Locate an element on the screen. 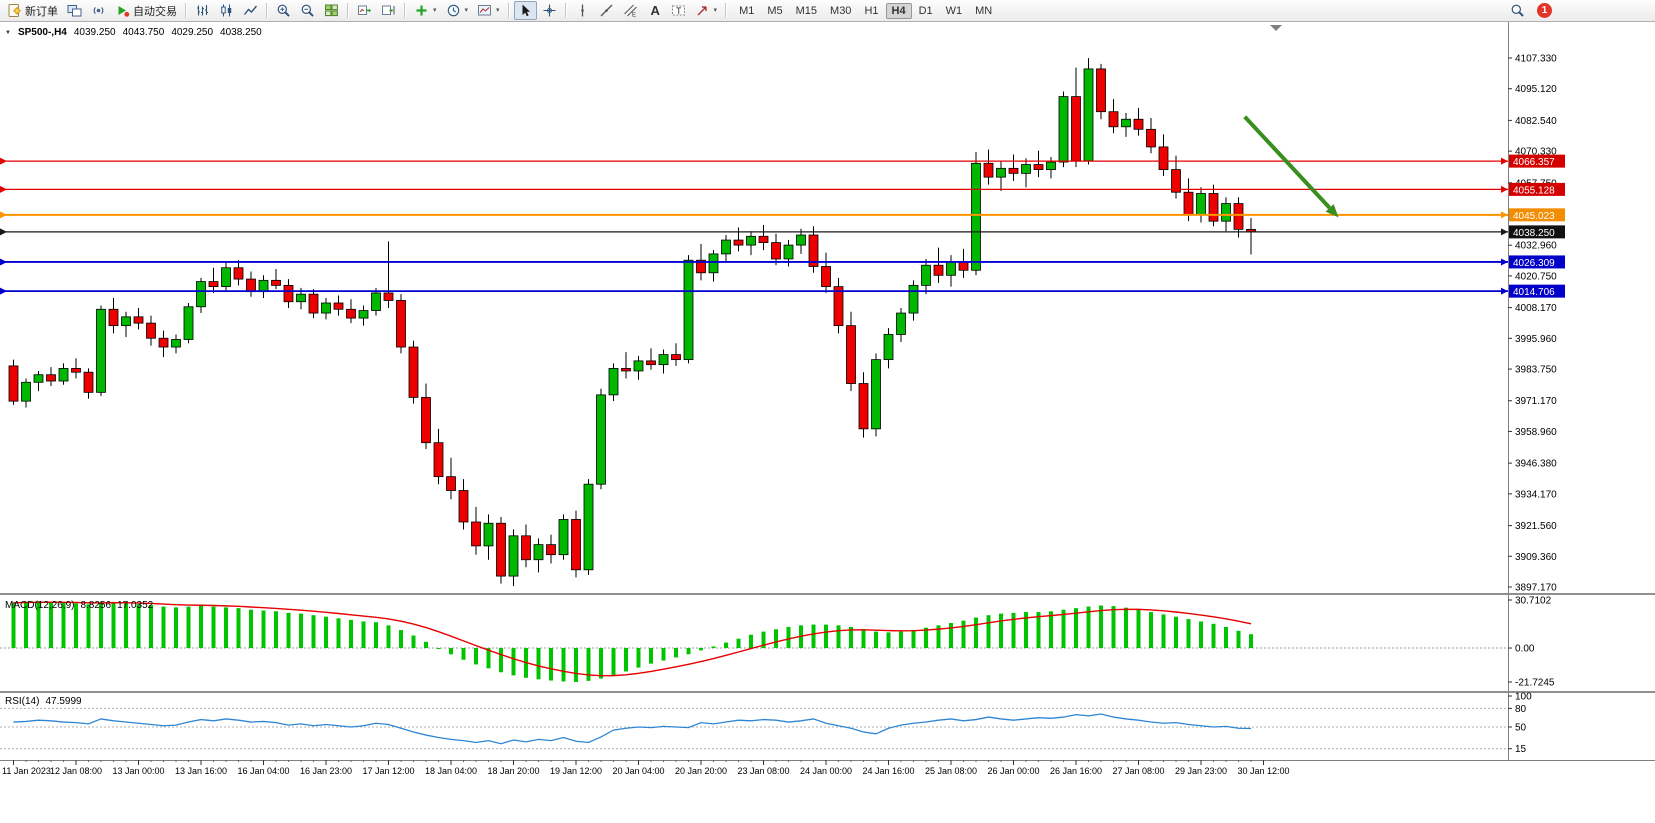  label-icon: T is located at coordinates (678, 10).